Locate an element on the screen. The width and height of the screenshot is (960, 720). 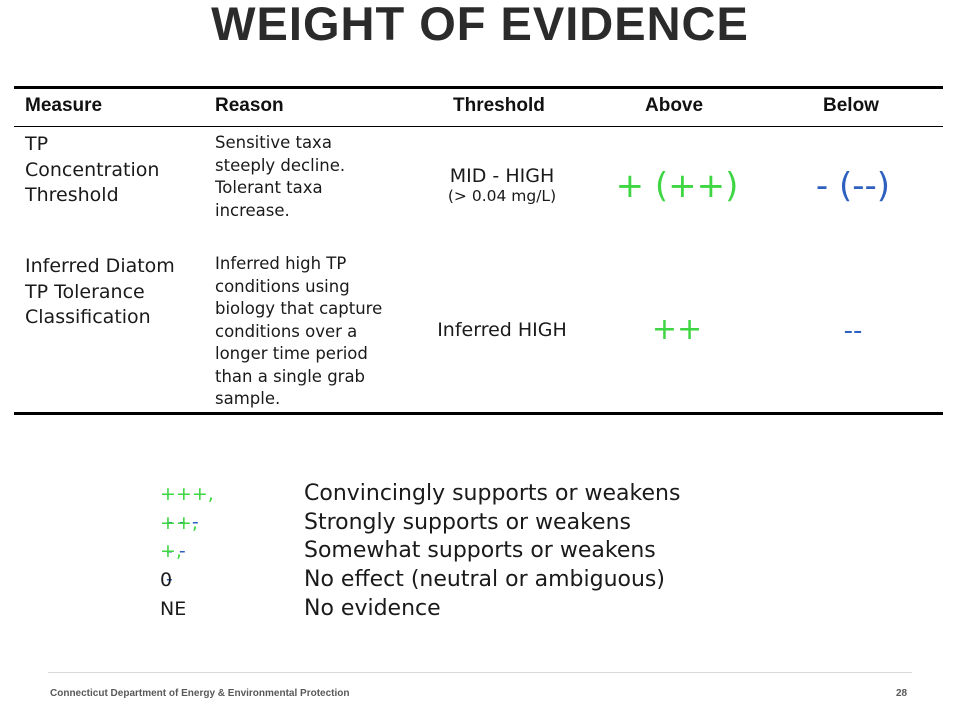
row1-measure-line: Concentration is located at coordinates (92, 169).